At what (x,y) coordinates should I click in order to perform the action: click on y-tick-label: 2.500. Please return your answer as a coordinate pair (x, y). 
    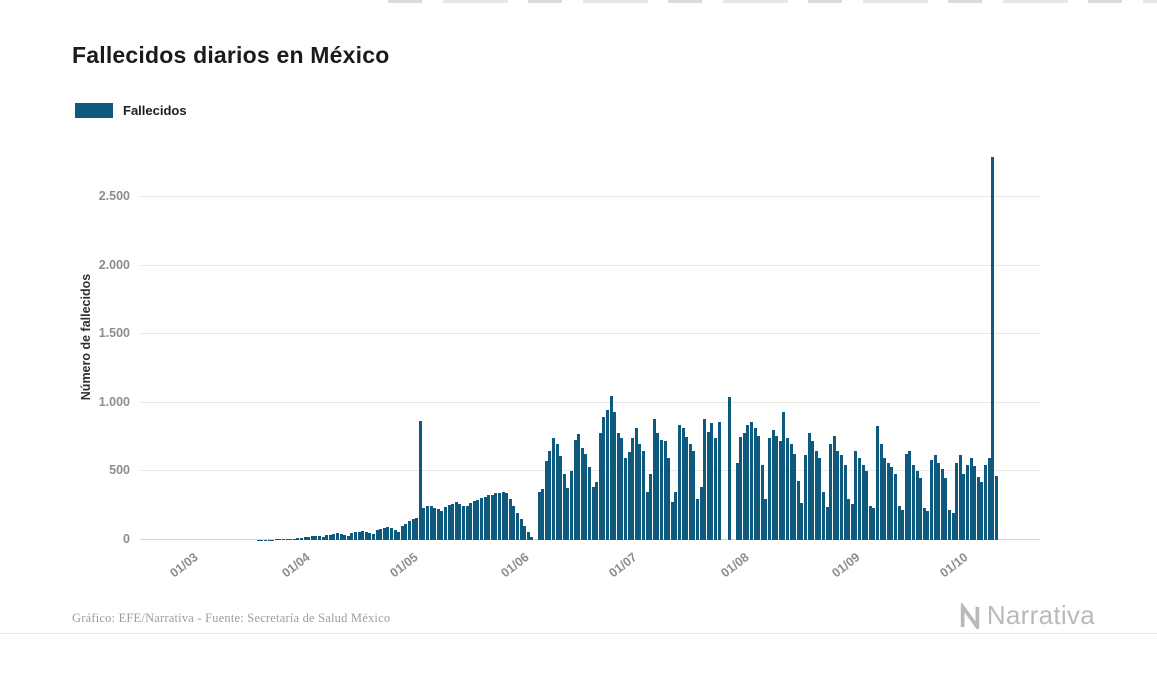
    Looking at the image, I should click on (114, 196).